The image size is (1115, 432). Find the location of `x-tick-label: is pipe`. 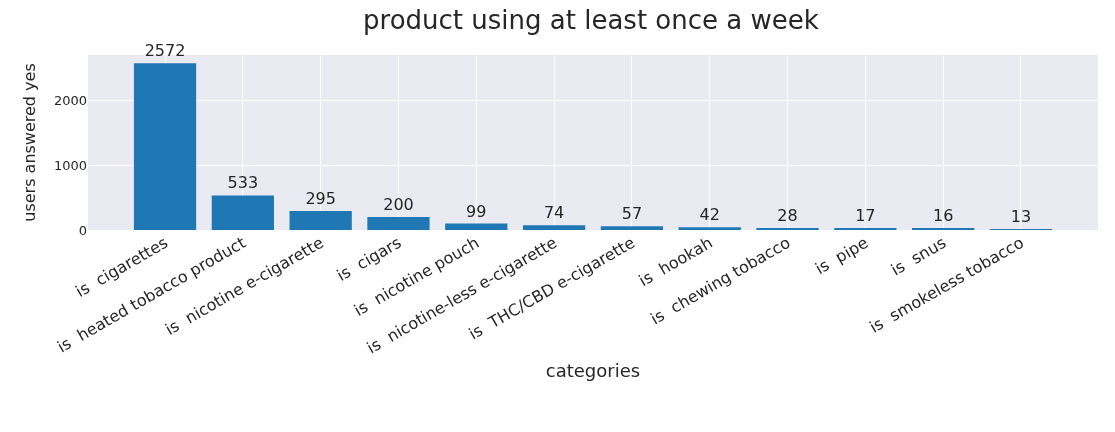

x-tick-label: is pipe is located at coordinates (841, 255).